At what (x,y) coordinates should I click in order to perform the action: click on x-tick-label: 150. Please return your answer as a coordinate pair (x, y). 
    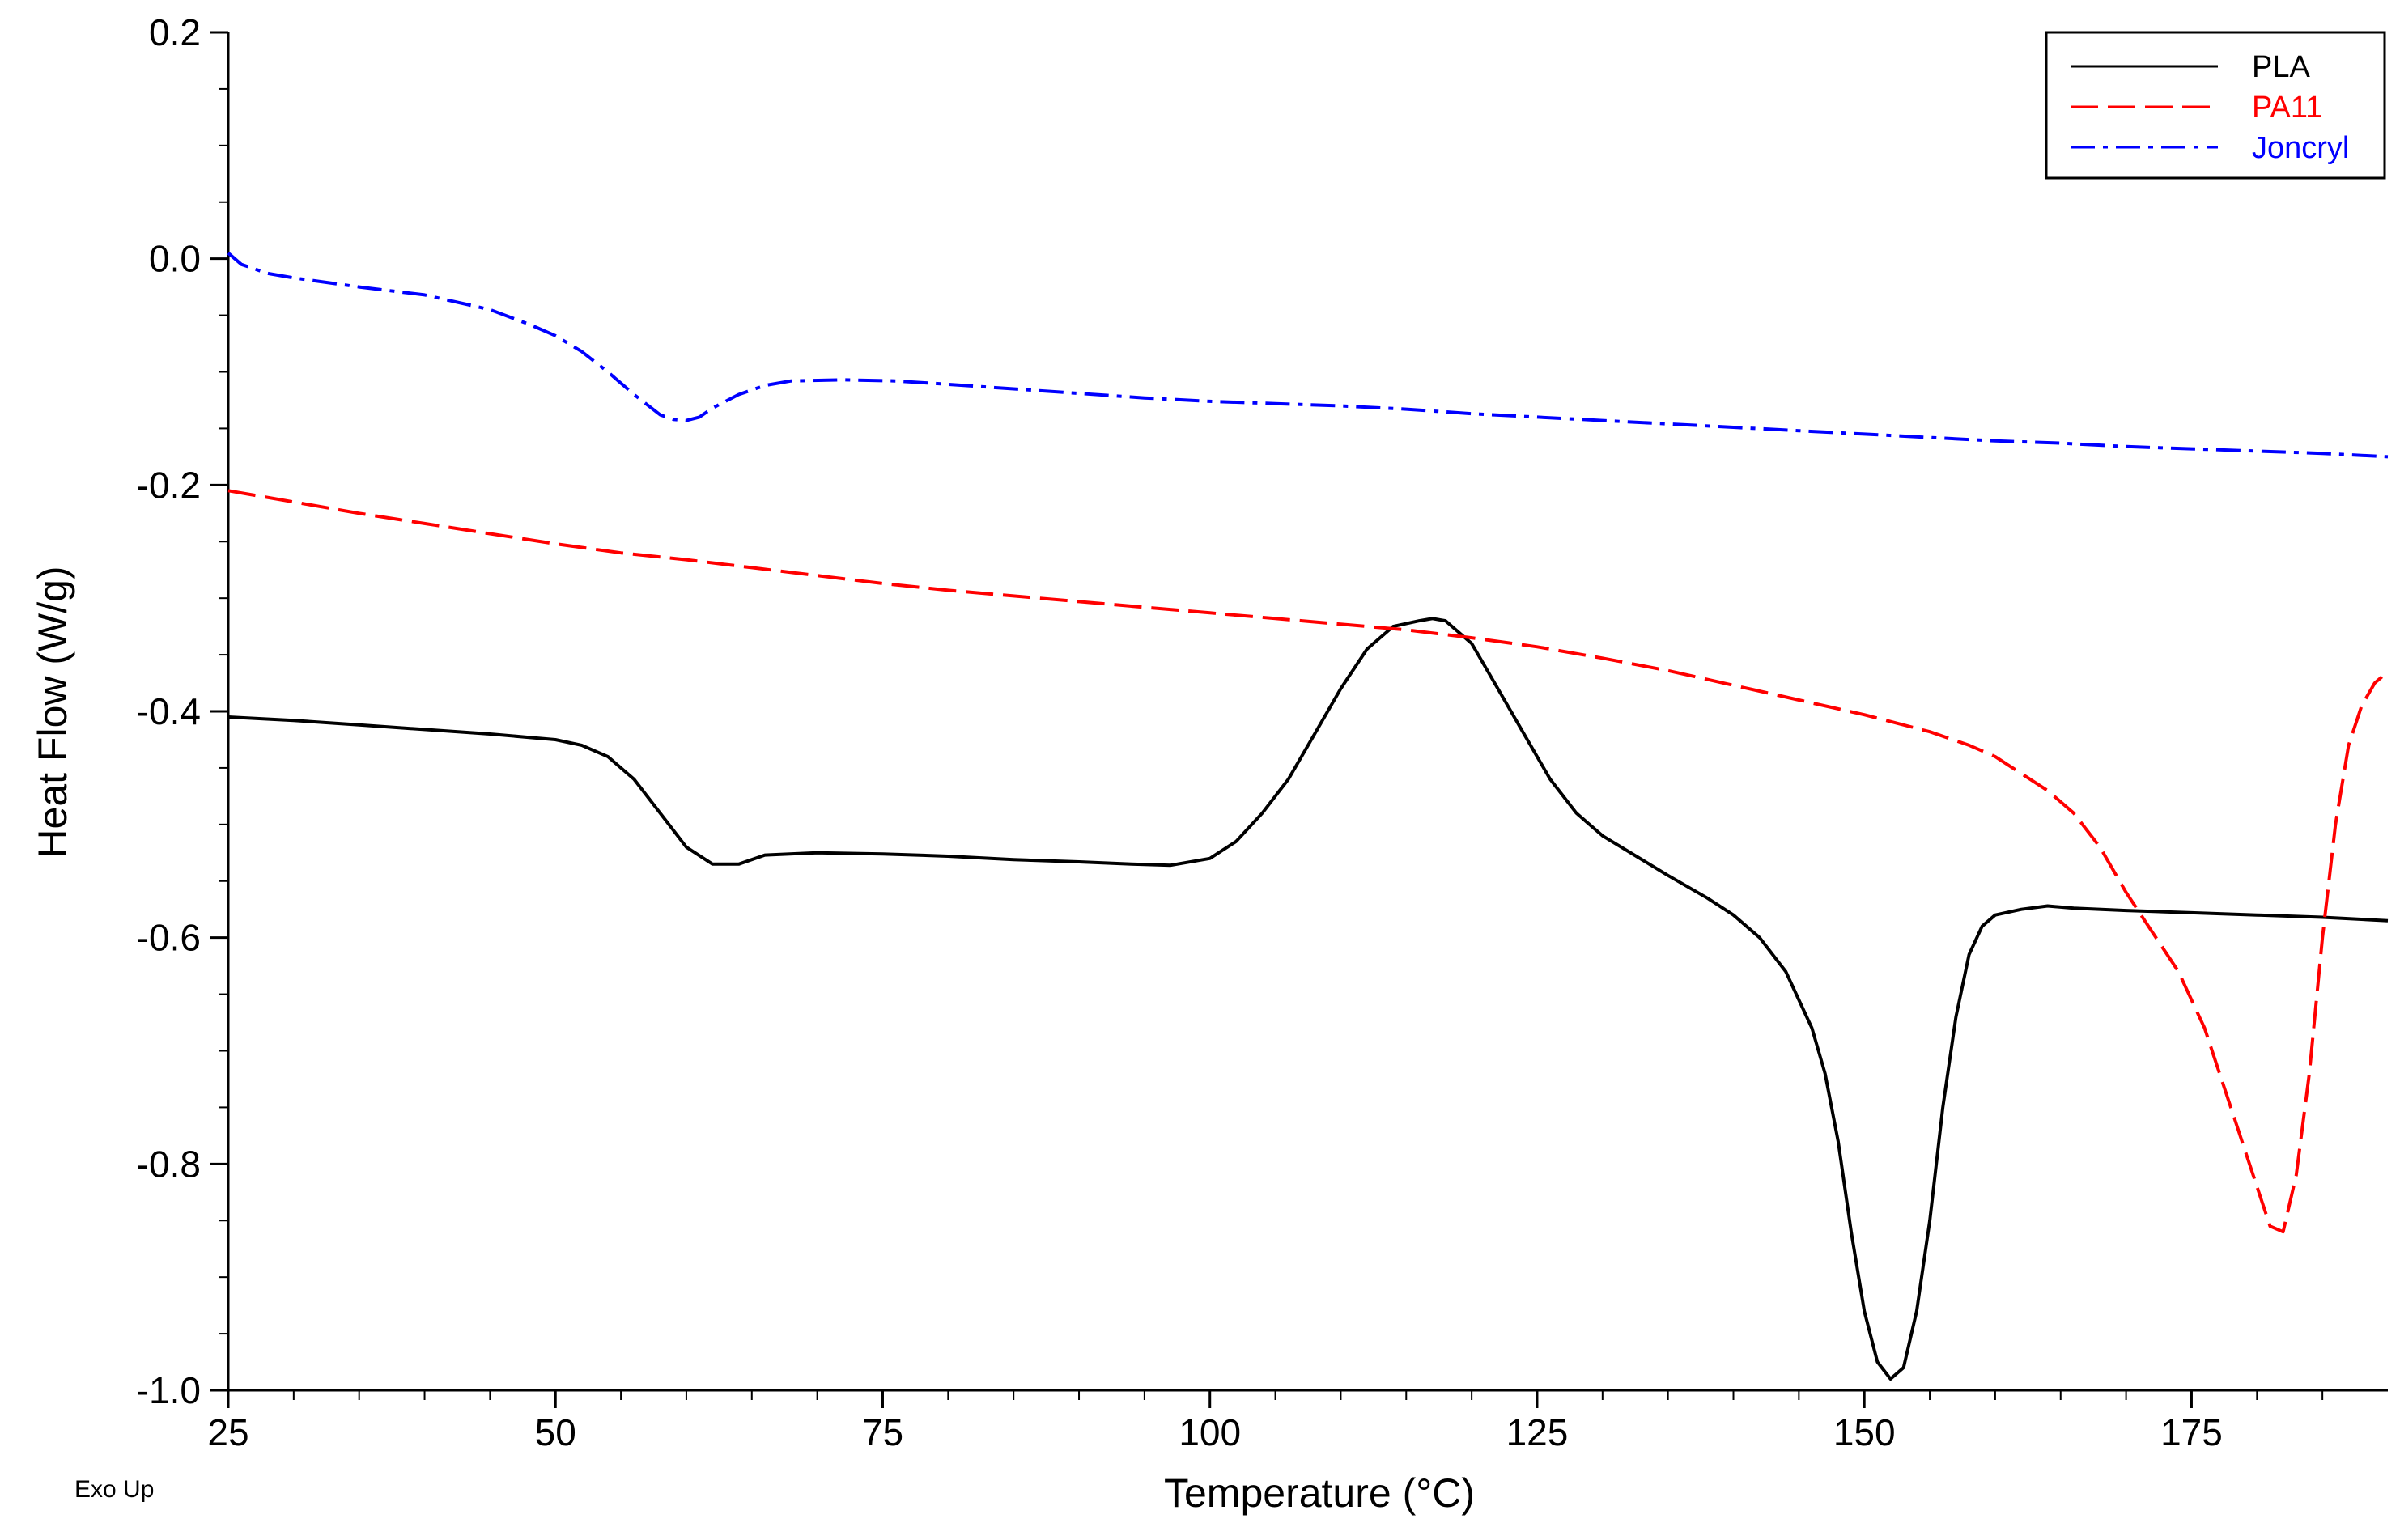
    Looking at the image, I should click on (1864, 1432).